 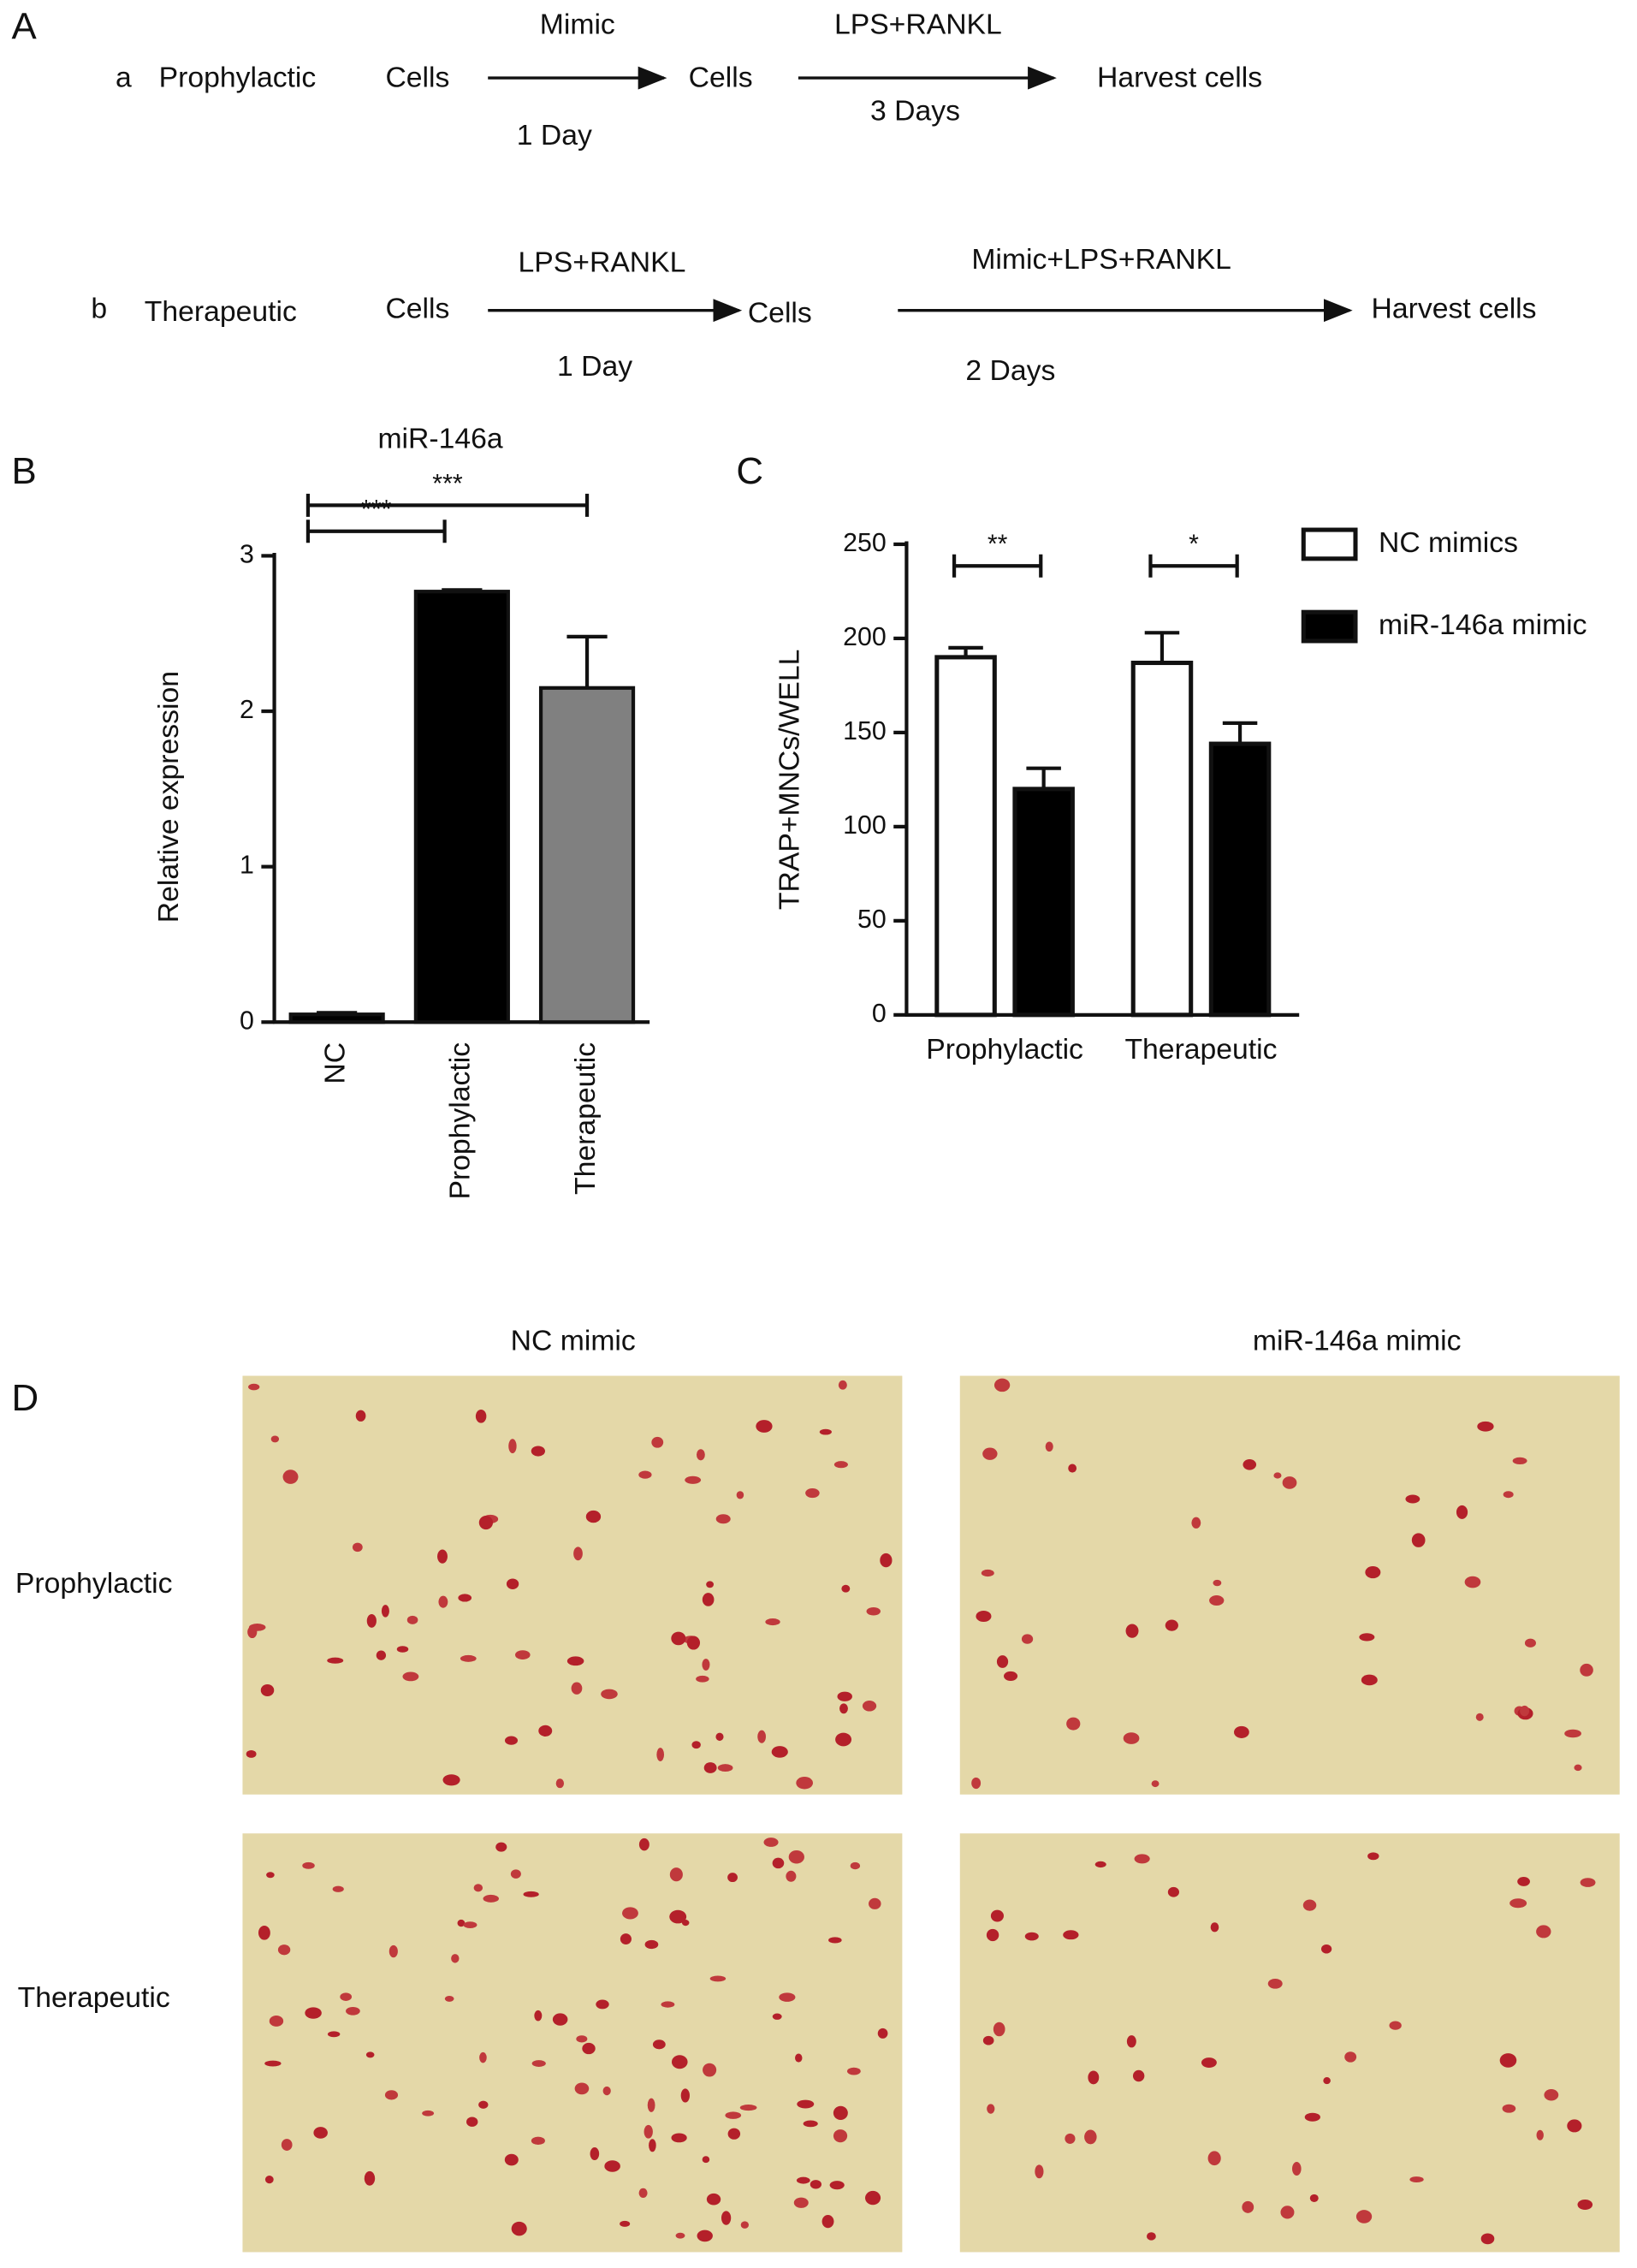 What do you see at coordinates (865, 637) in the screenshot?
I see `y-tick-label: 200` at bounding box center [865, 637].